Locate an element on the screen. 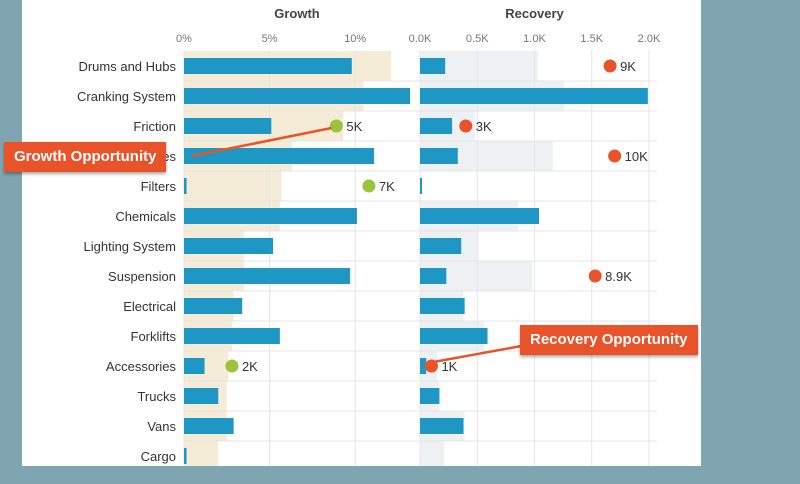 The height and width of the screenshot is (484, 800). recovery-marker-label: 3K is located at coordinates (484, 126).